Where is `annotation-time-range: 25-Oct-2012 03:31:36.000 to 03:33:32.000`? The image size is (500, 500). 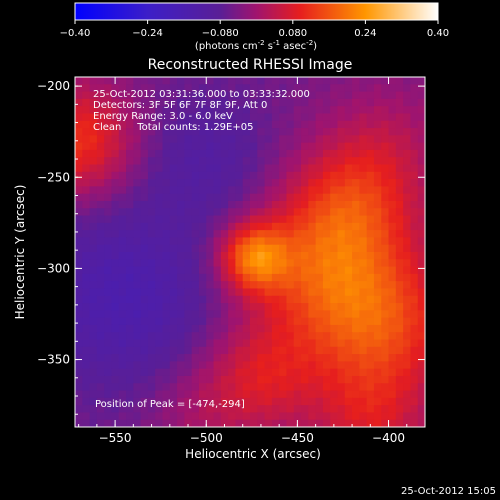
annotation-time-range: 25-Oct-2012 03:31:36.000 to 03:33:32.000 is located at coordinates (201, 94).